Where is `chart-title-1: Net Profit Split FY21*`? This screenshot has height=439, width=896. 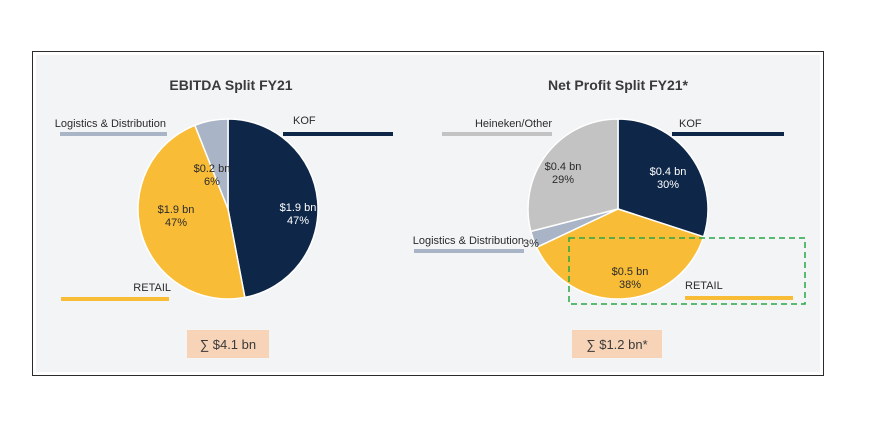 chart-title-1: Net Profit Split FY21* is located at coordinates (618, 85).